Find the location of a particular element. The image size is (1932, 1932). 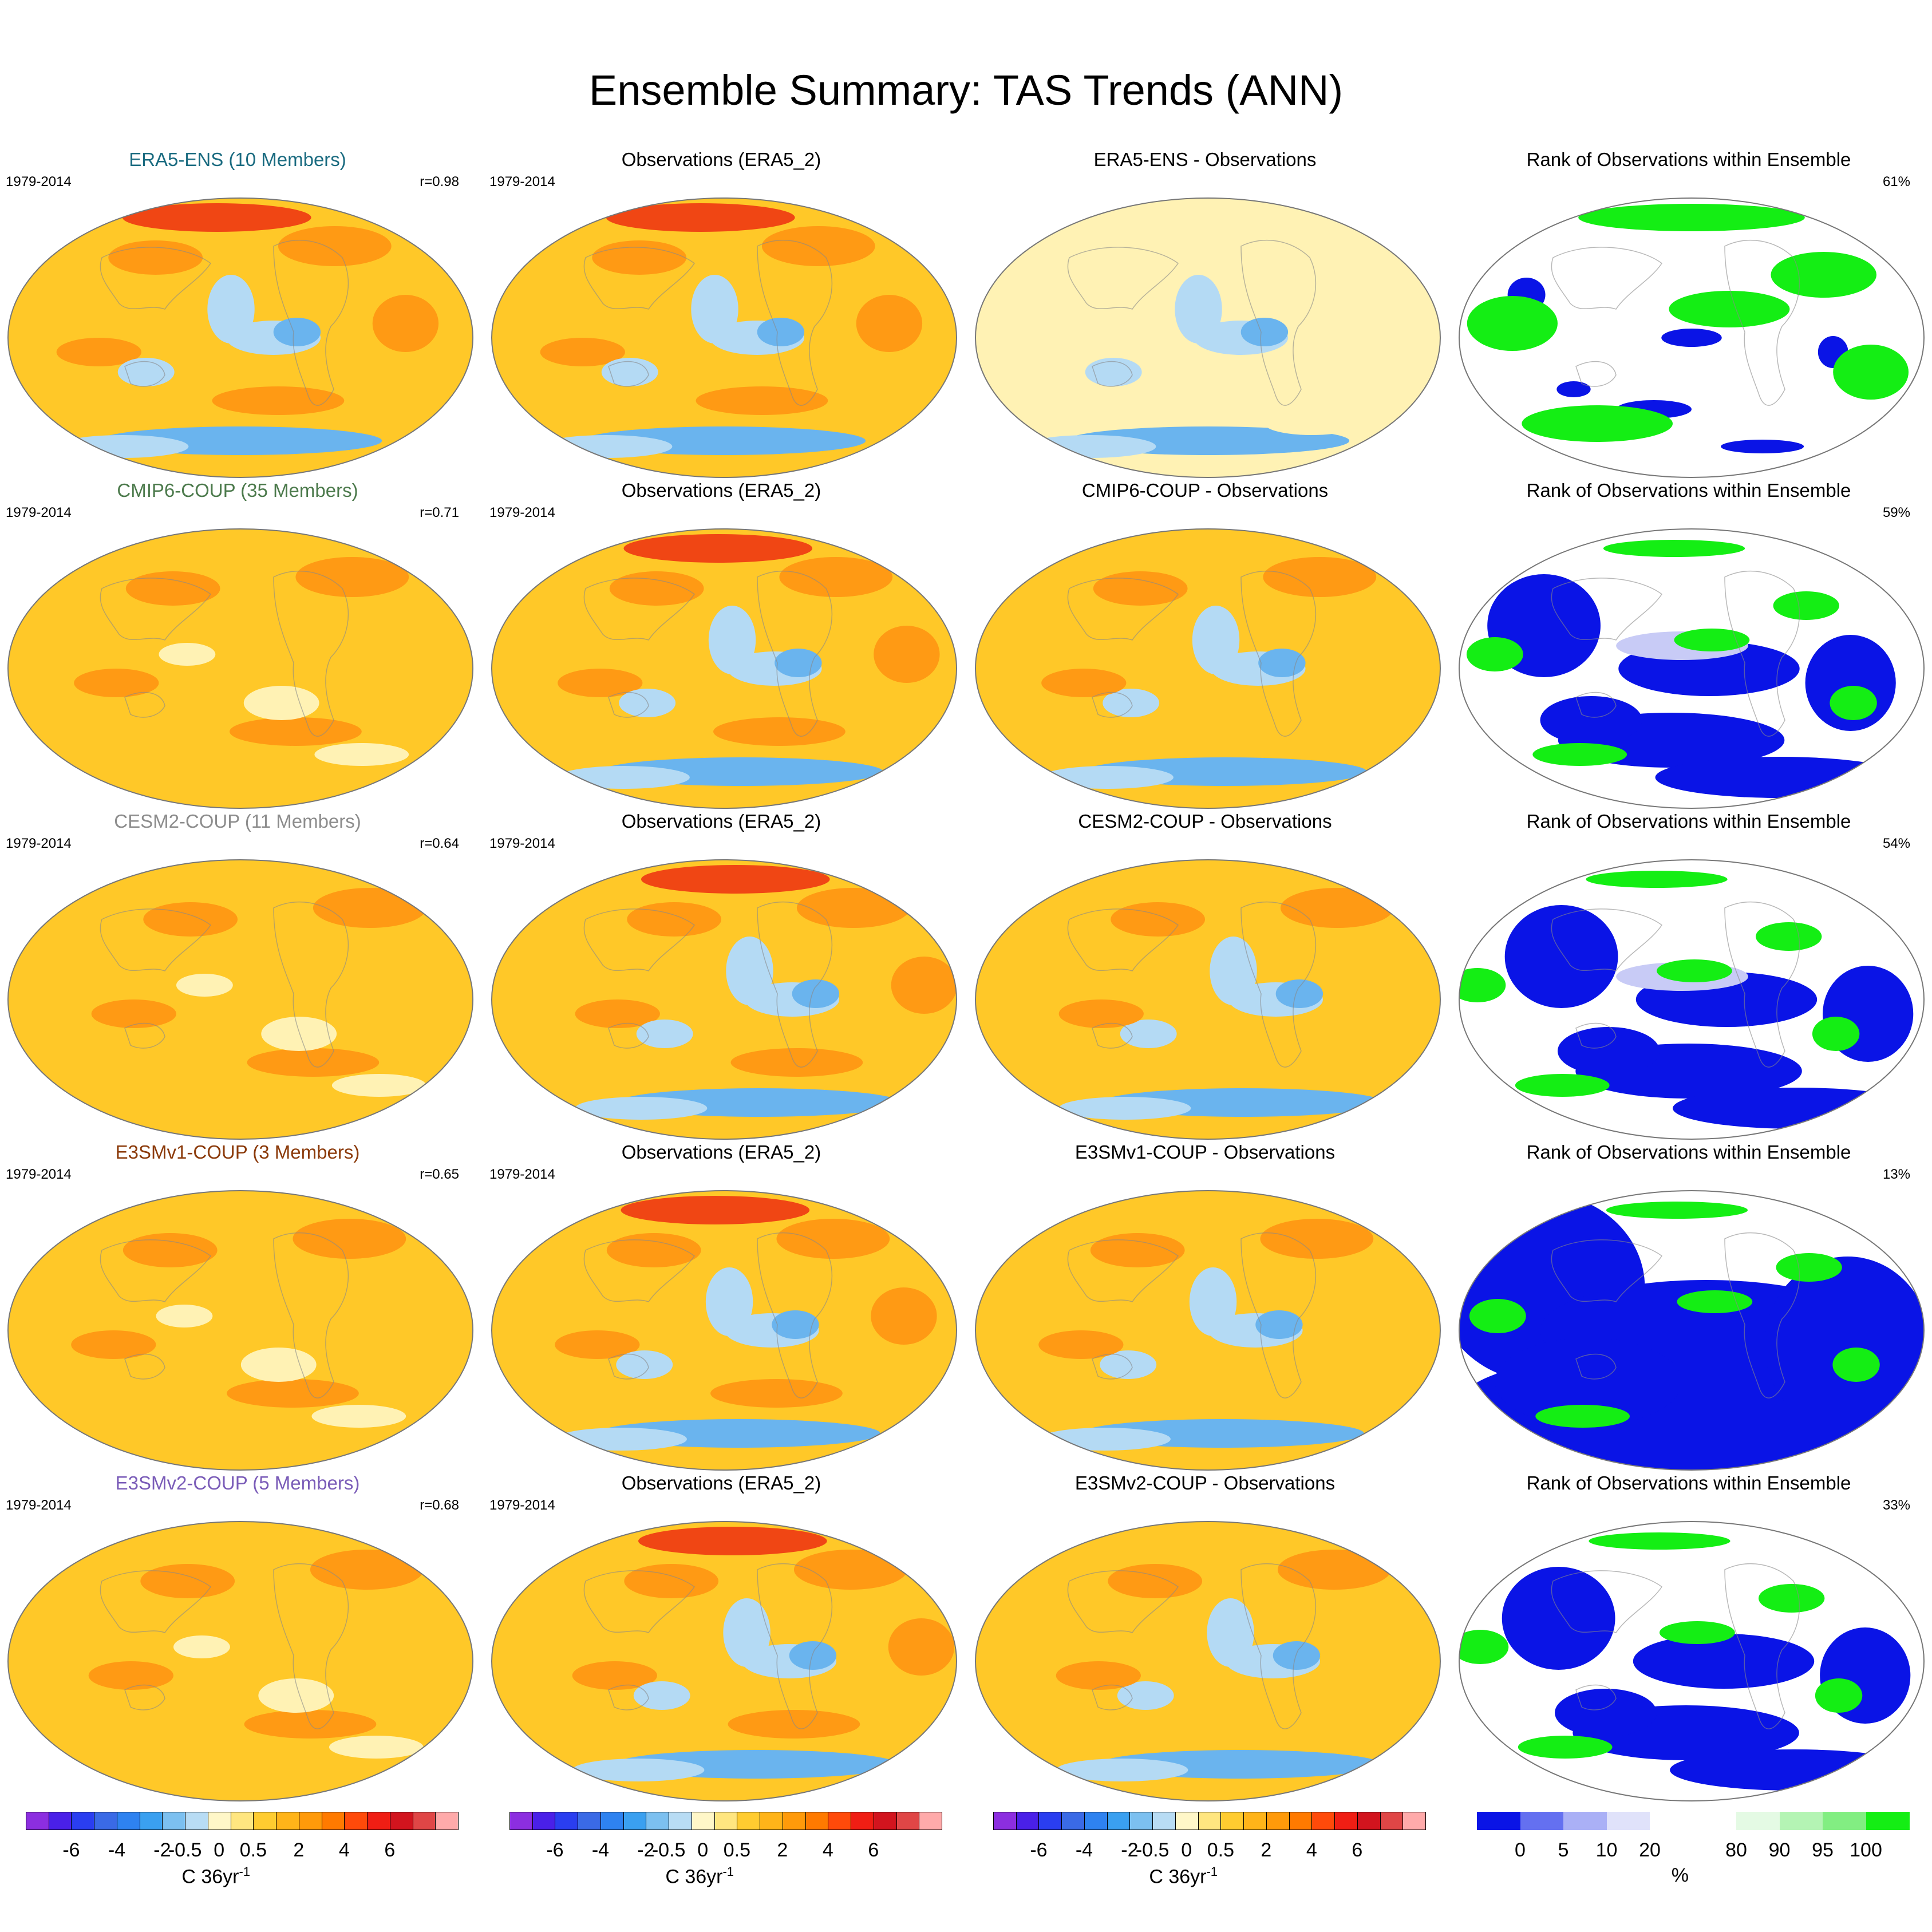

ensemble-mean-panel: CESM2-COUP (11 Members) 1979-2014 r=0.64 is located at coordinates (237, 976).